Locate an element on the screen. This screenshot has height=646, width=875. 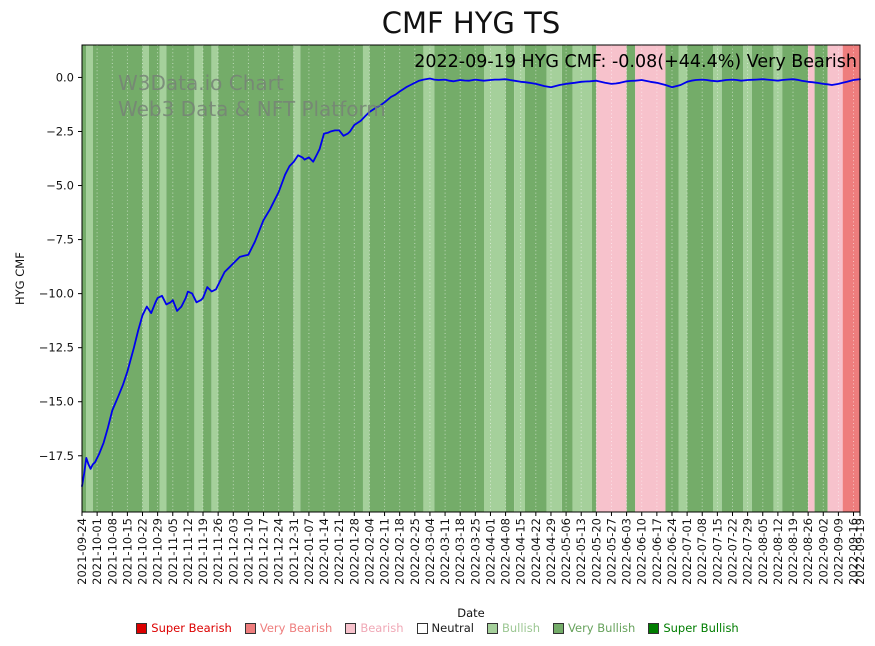
x-tick-label: 2022-05-13 is located at coordinates (581, 551).